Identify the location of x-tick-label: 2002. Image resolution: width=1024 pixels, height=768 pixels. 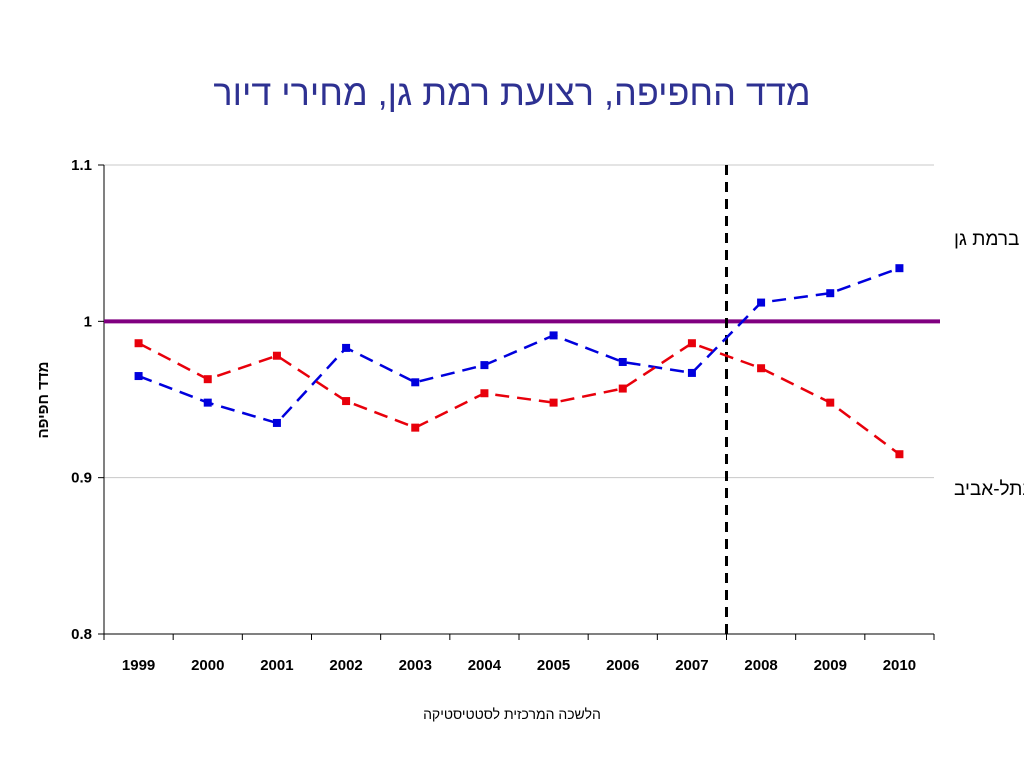
(345, 665).